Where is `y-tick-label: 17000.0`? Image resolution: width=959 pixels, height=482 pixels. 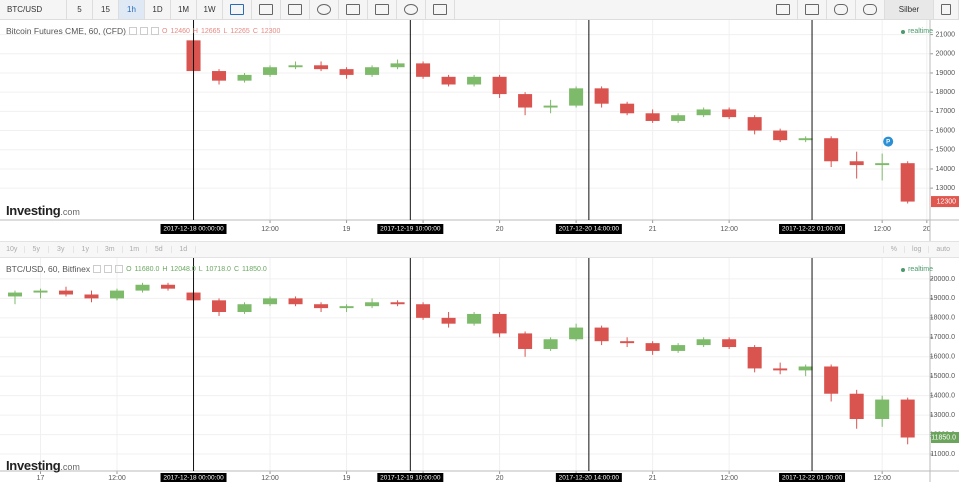
y-tick-label: 17000.0 is located at coordinates (942, 337).